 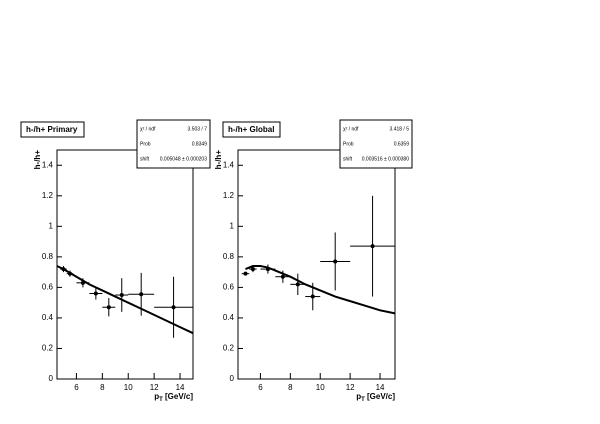 What do you see at coordinates (400, 129) in the screenshot?
I see `stats-value: 3.418 / 5` at bounding box center [400, 129].